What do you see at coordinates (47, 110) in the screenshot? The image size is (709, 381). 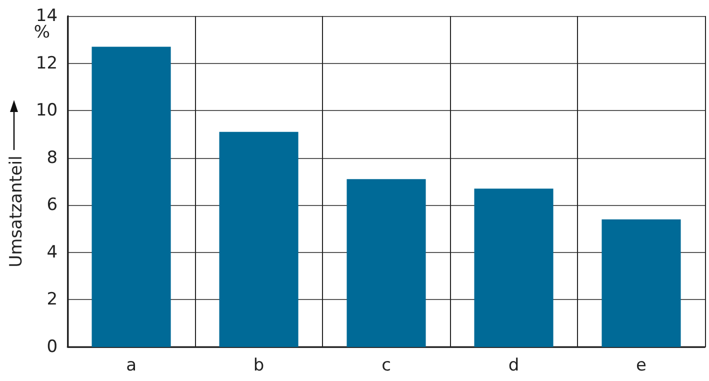 I see `y-tick-label: 10` at bounding box center [47, 110].